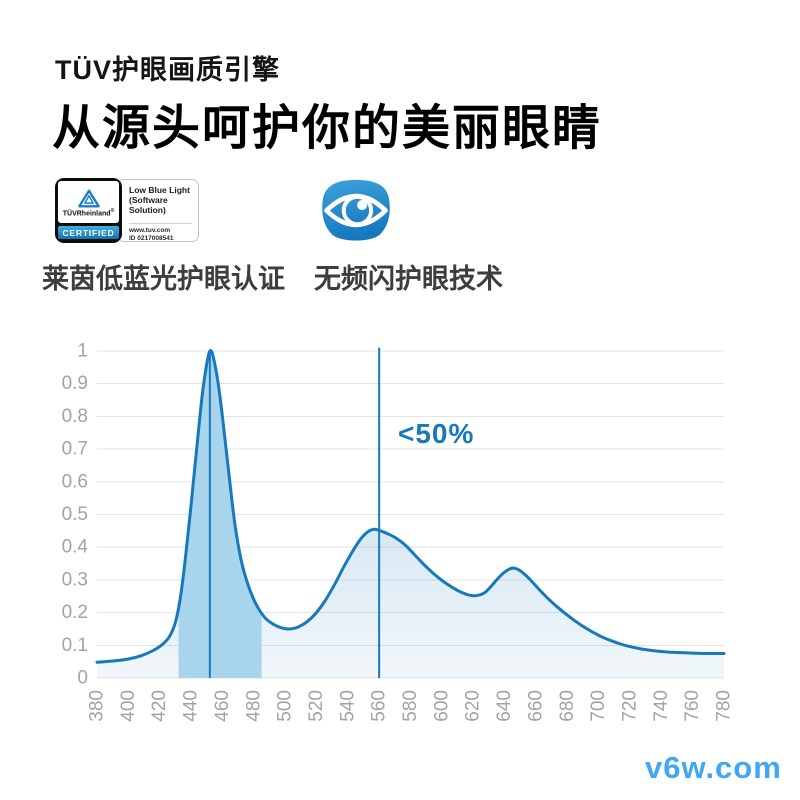  What do you see at coordinates (75, 383) in the screenshot?
I see `y-tick-label: 0.9` at bounding box center [75, 383].